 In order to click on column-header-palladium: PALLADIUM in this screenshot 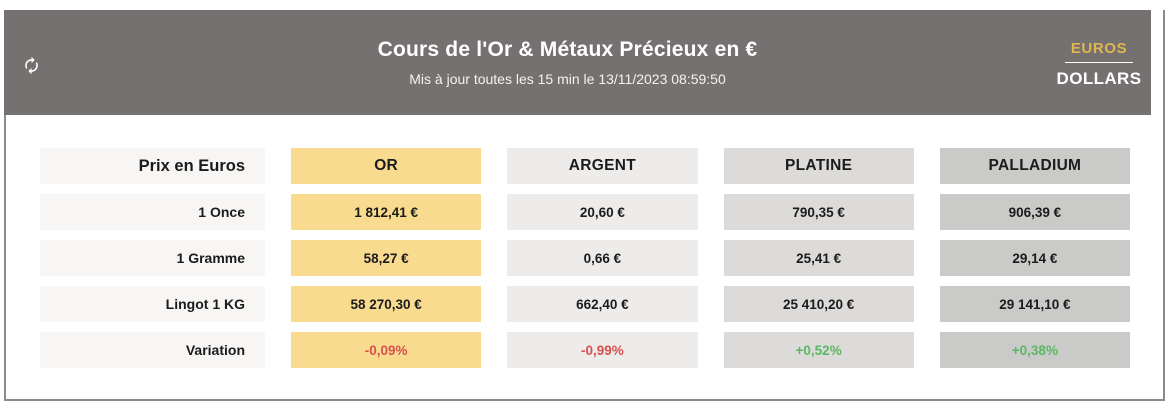, I will do `click(1034, 166)`.